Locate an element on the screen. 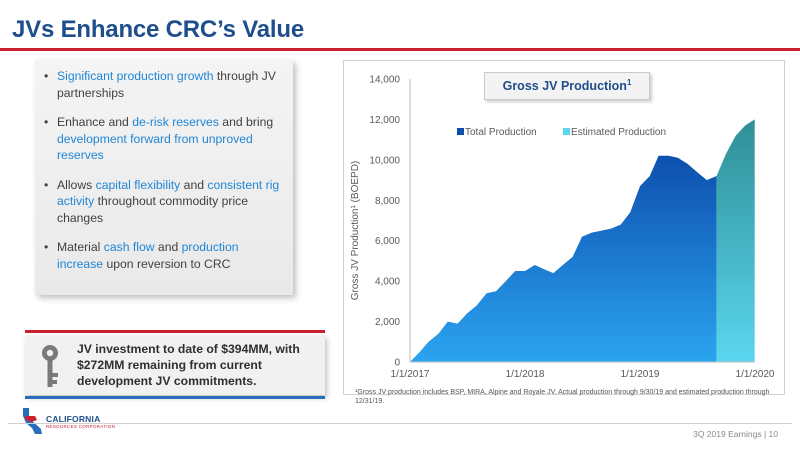 This screenshot has width=800, height=450. bullet-text: Enhance and is located at coordinates (95, 122).